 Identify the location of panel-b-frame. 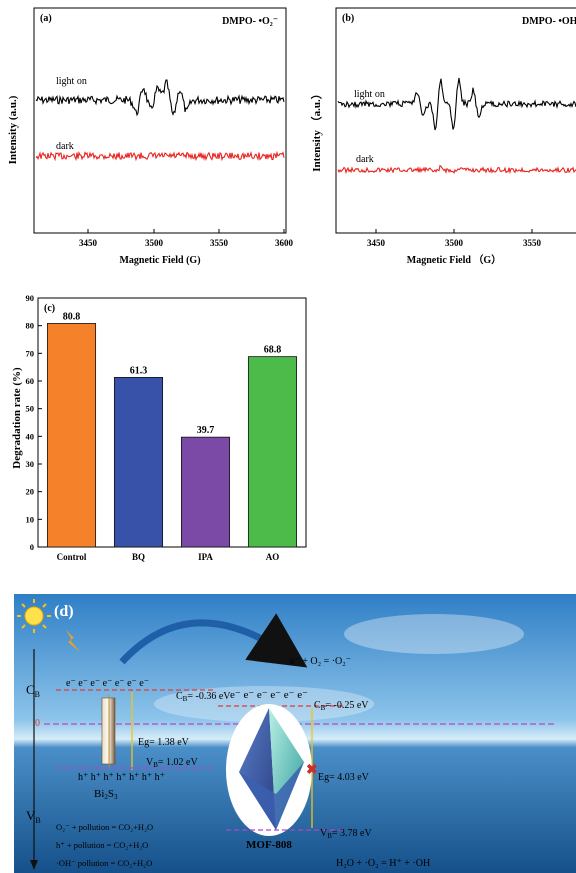
(455, 120).